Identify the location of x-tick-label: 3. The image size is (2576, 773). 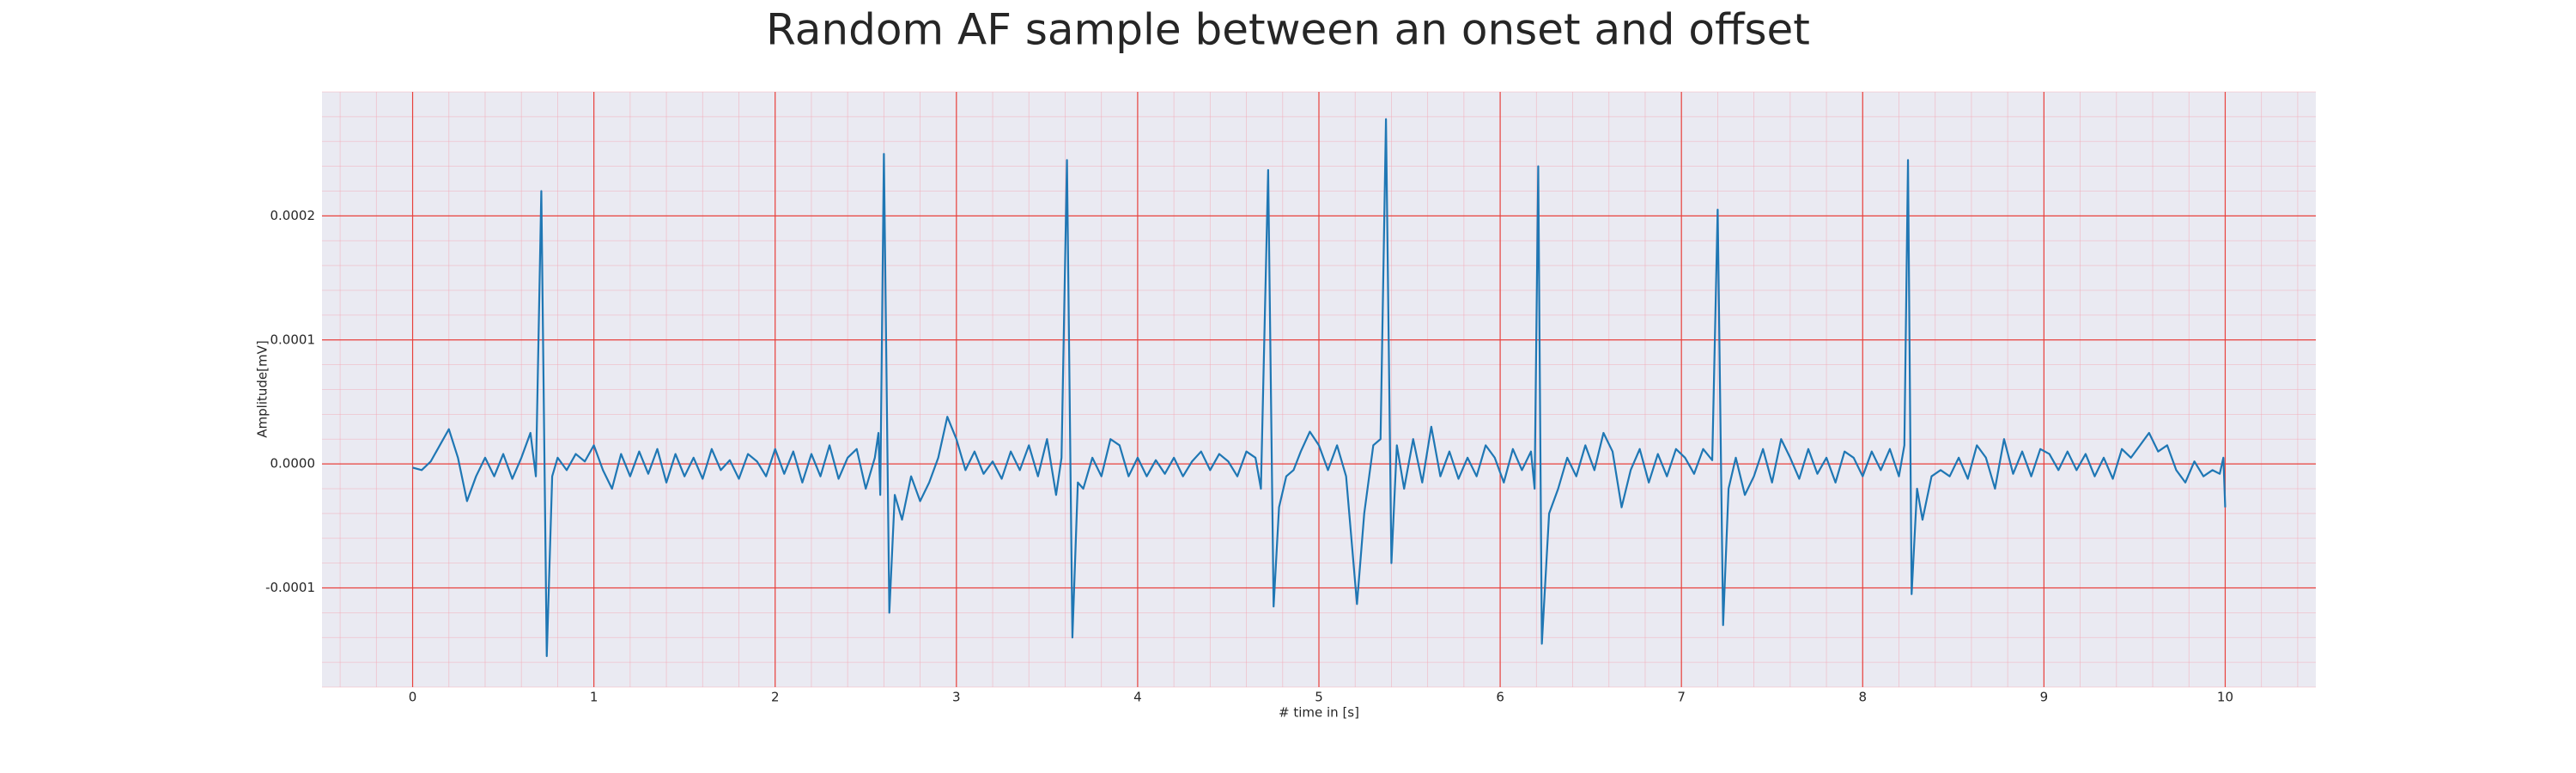
(957, 697).